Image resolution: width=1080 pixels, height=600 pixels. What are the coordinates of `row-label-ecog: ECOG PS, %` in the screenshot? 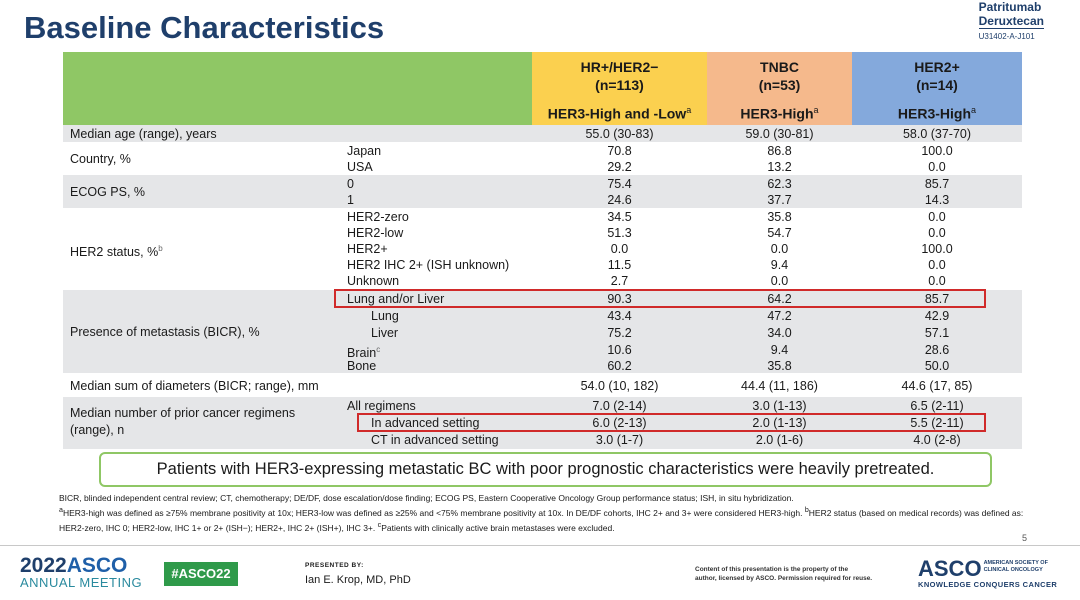 It's located at (108, 192).